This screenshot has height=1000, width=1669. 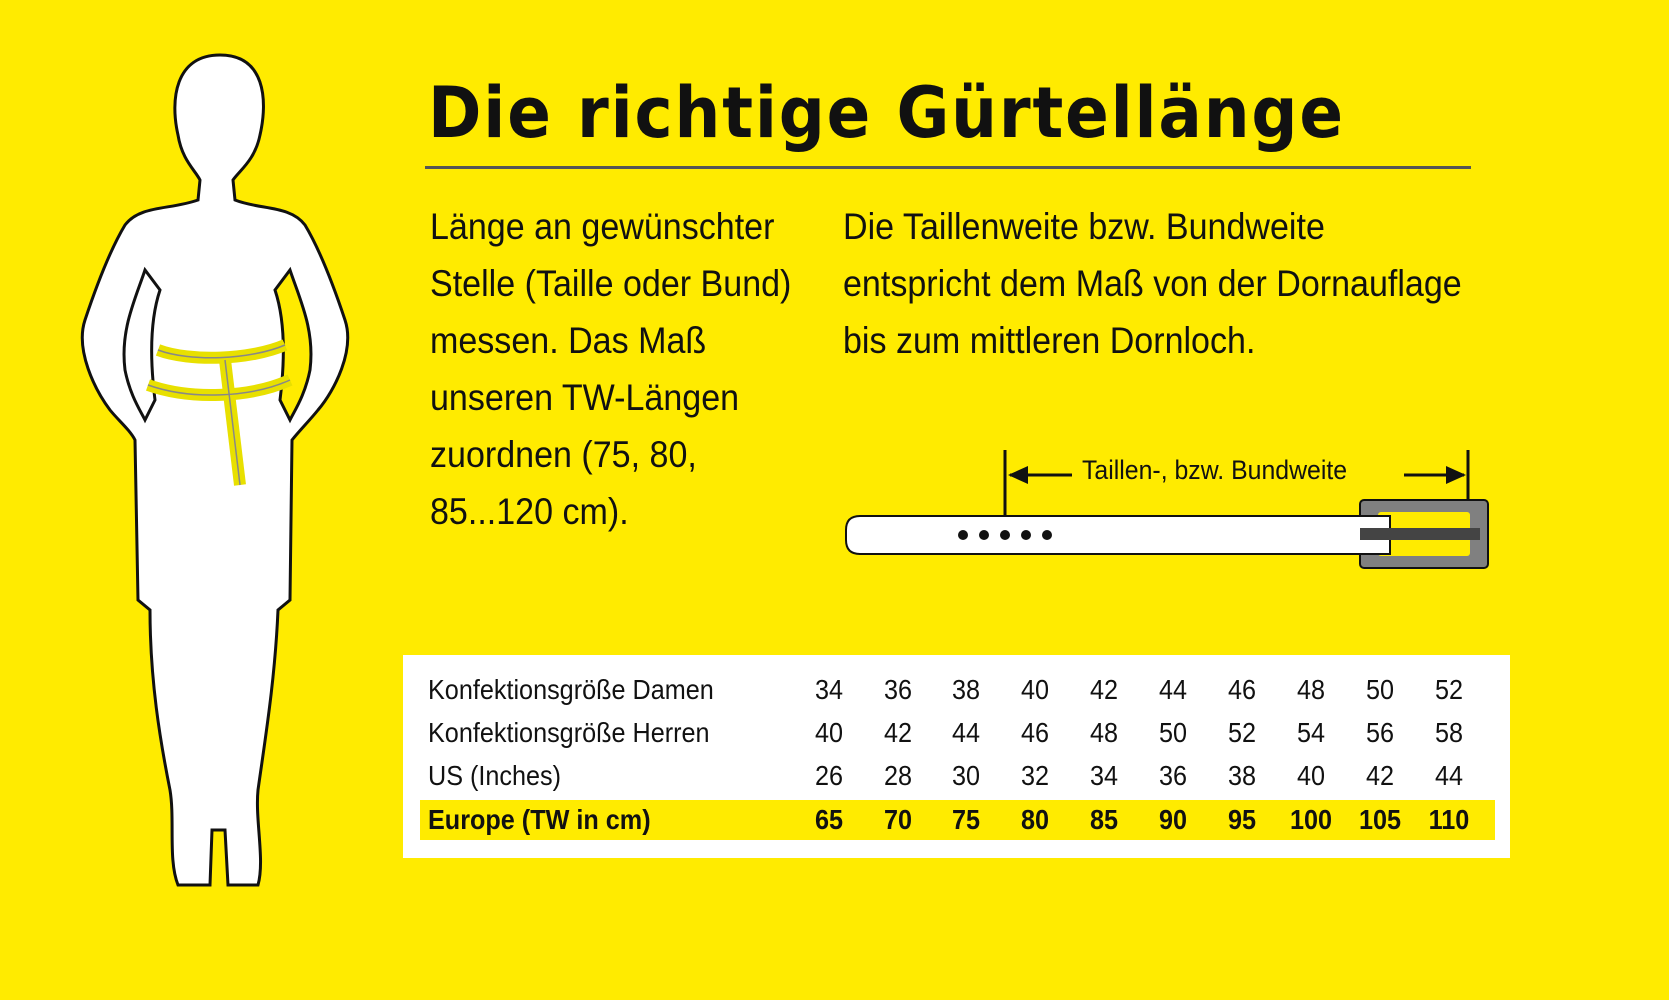 What do you see at coordinates (1118, 535) in the screenshot?
I see `belt-strap` at bounding box center [1118, 535].